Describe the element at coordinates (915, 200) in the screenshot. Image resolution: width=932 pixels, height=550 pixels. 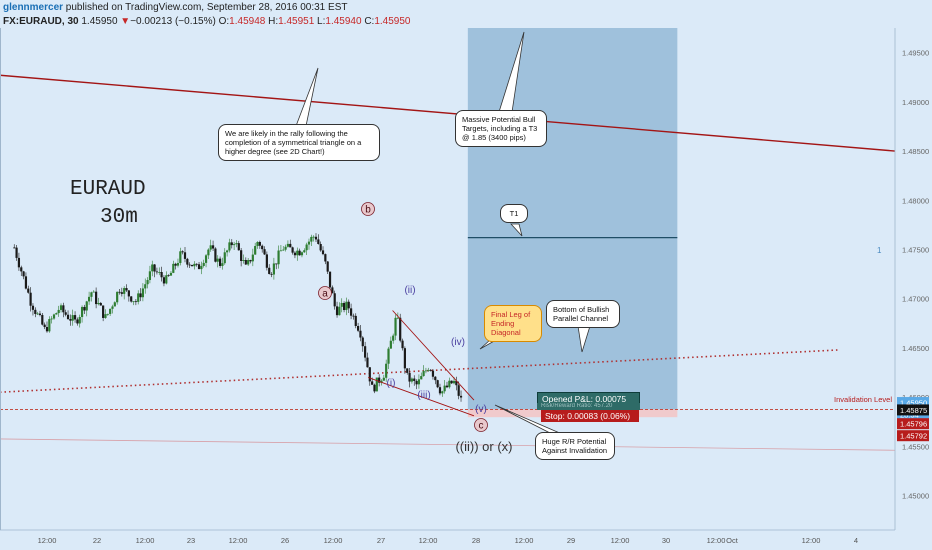
I see `price-tick-label: 1.48000` at that location.